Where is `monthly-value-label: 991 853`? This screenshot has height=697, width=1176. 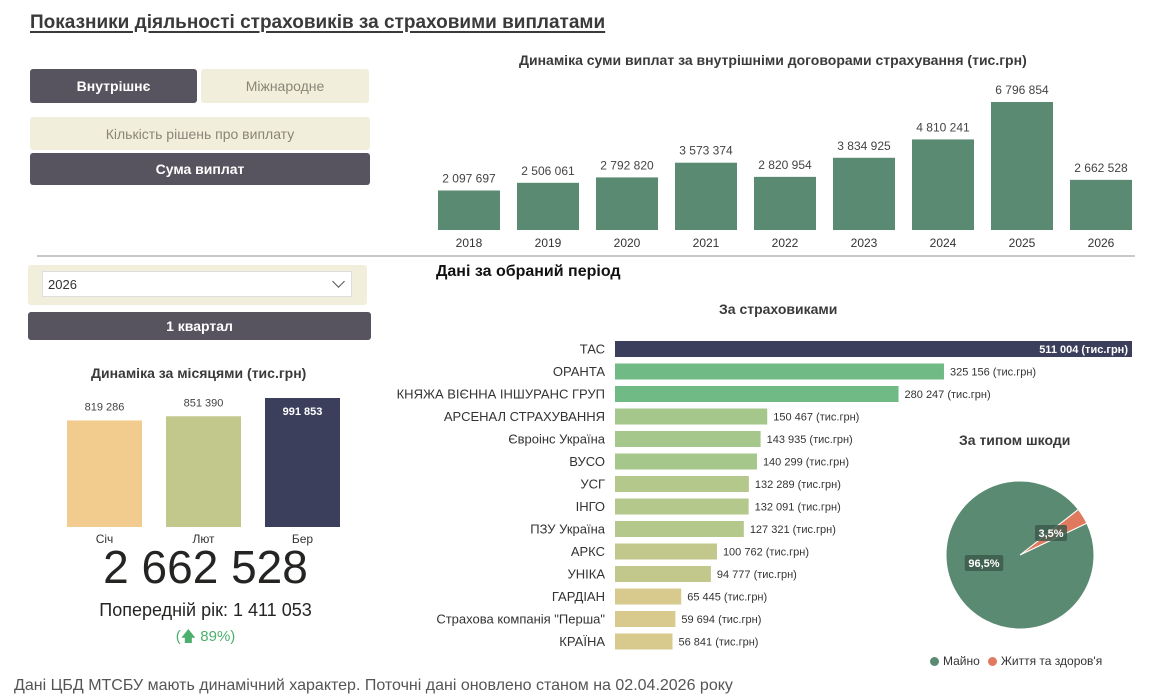
monthly-value-label: 991 853 is located at coordinates (303, 412).